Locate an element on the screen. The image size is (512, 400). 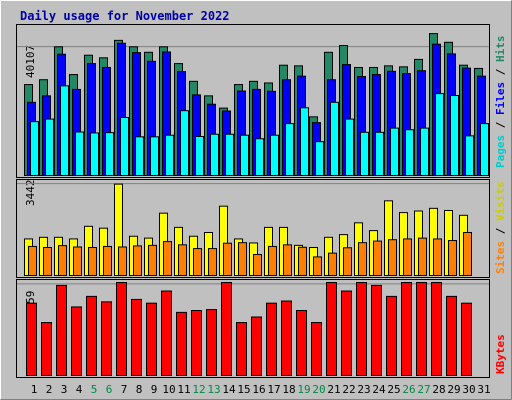
legend-hits-files-pages: Pages / Files / Hits is located at coordinates (500, 102).